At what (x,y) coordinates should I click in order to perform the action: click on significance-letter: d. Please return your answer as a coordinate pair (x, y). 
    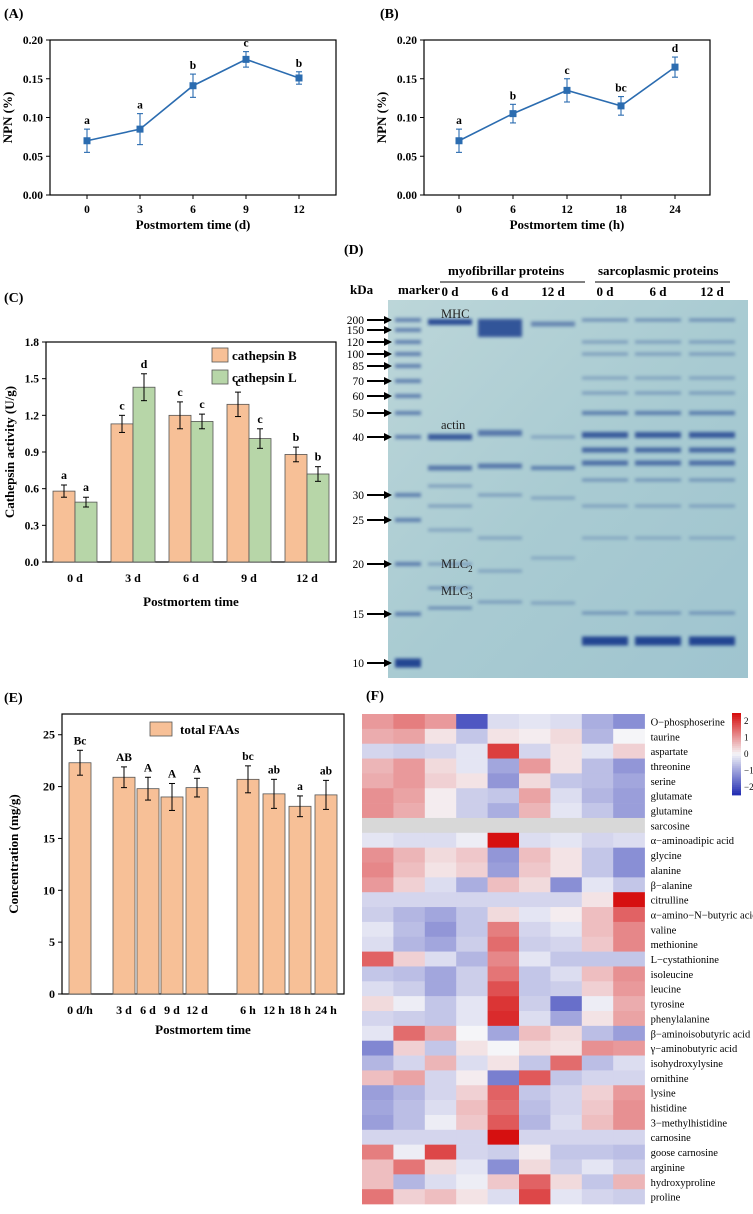
    Looking at the image, I should click on (675, 49).